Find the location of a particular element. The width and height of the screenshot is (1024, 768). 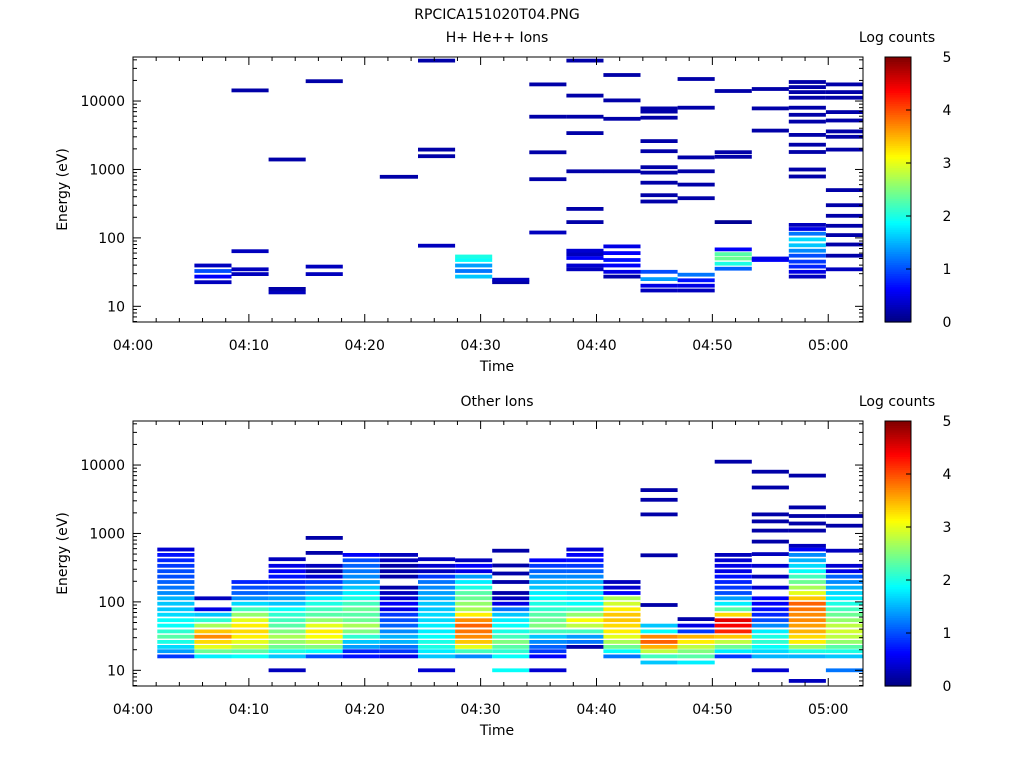

x-tick-label: 05:00 is located at coordinates (828, 710).